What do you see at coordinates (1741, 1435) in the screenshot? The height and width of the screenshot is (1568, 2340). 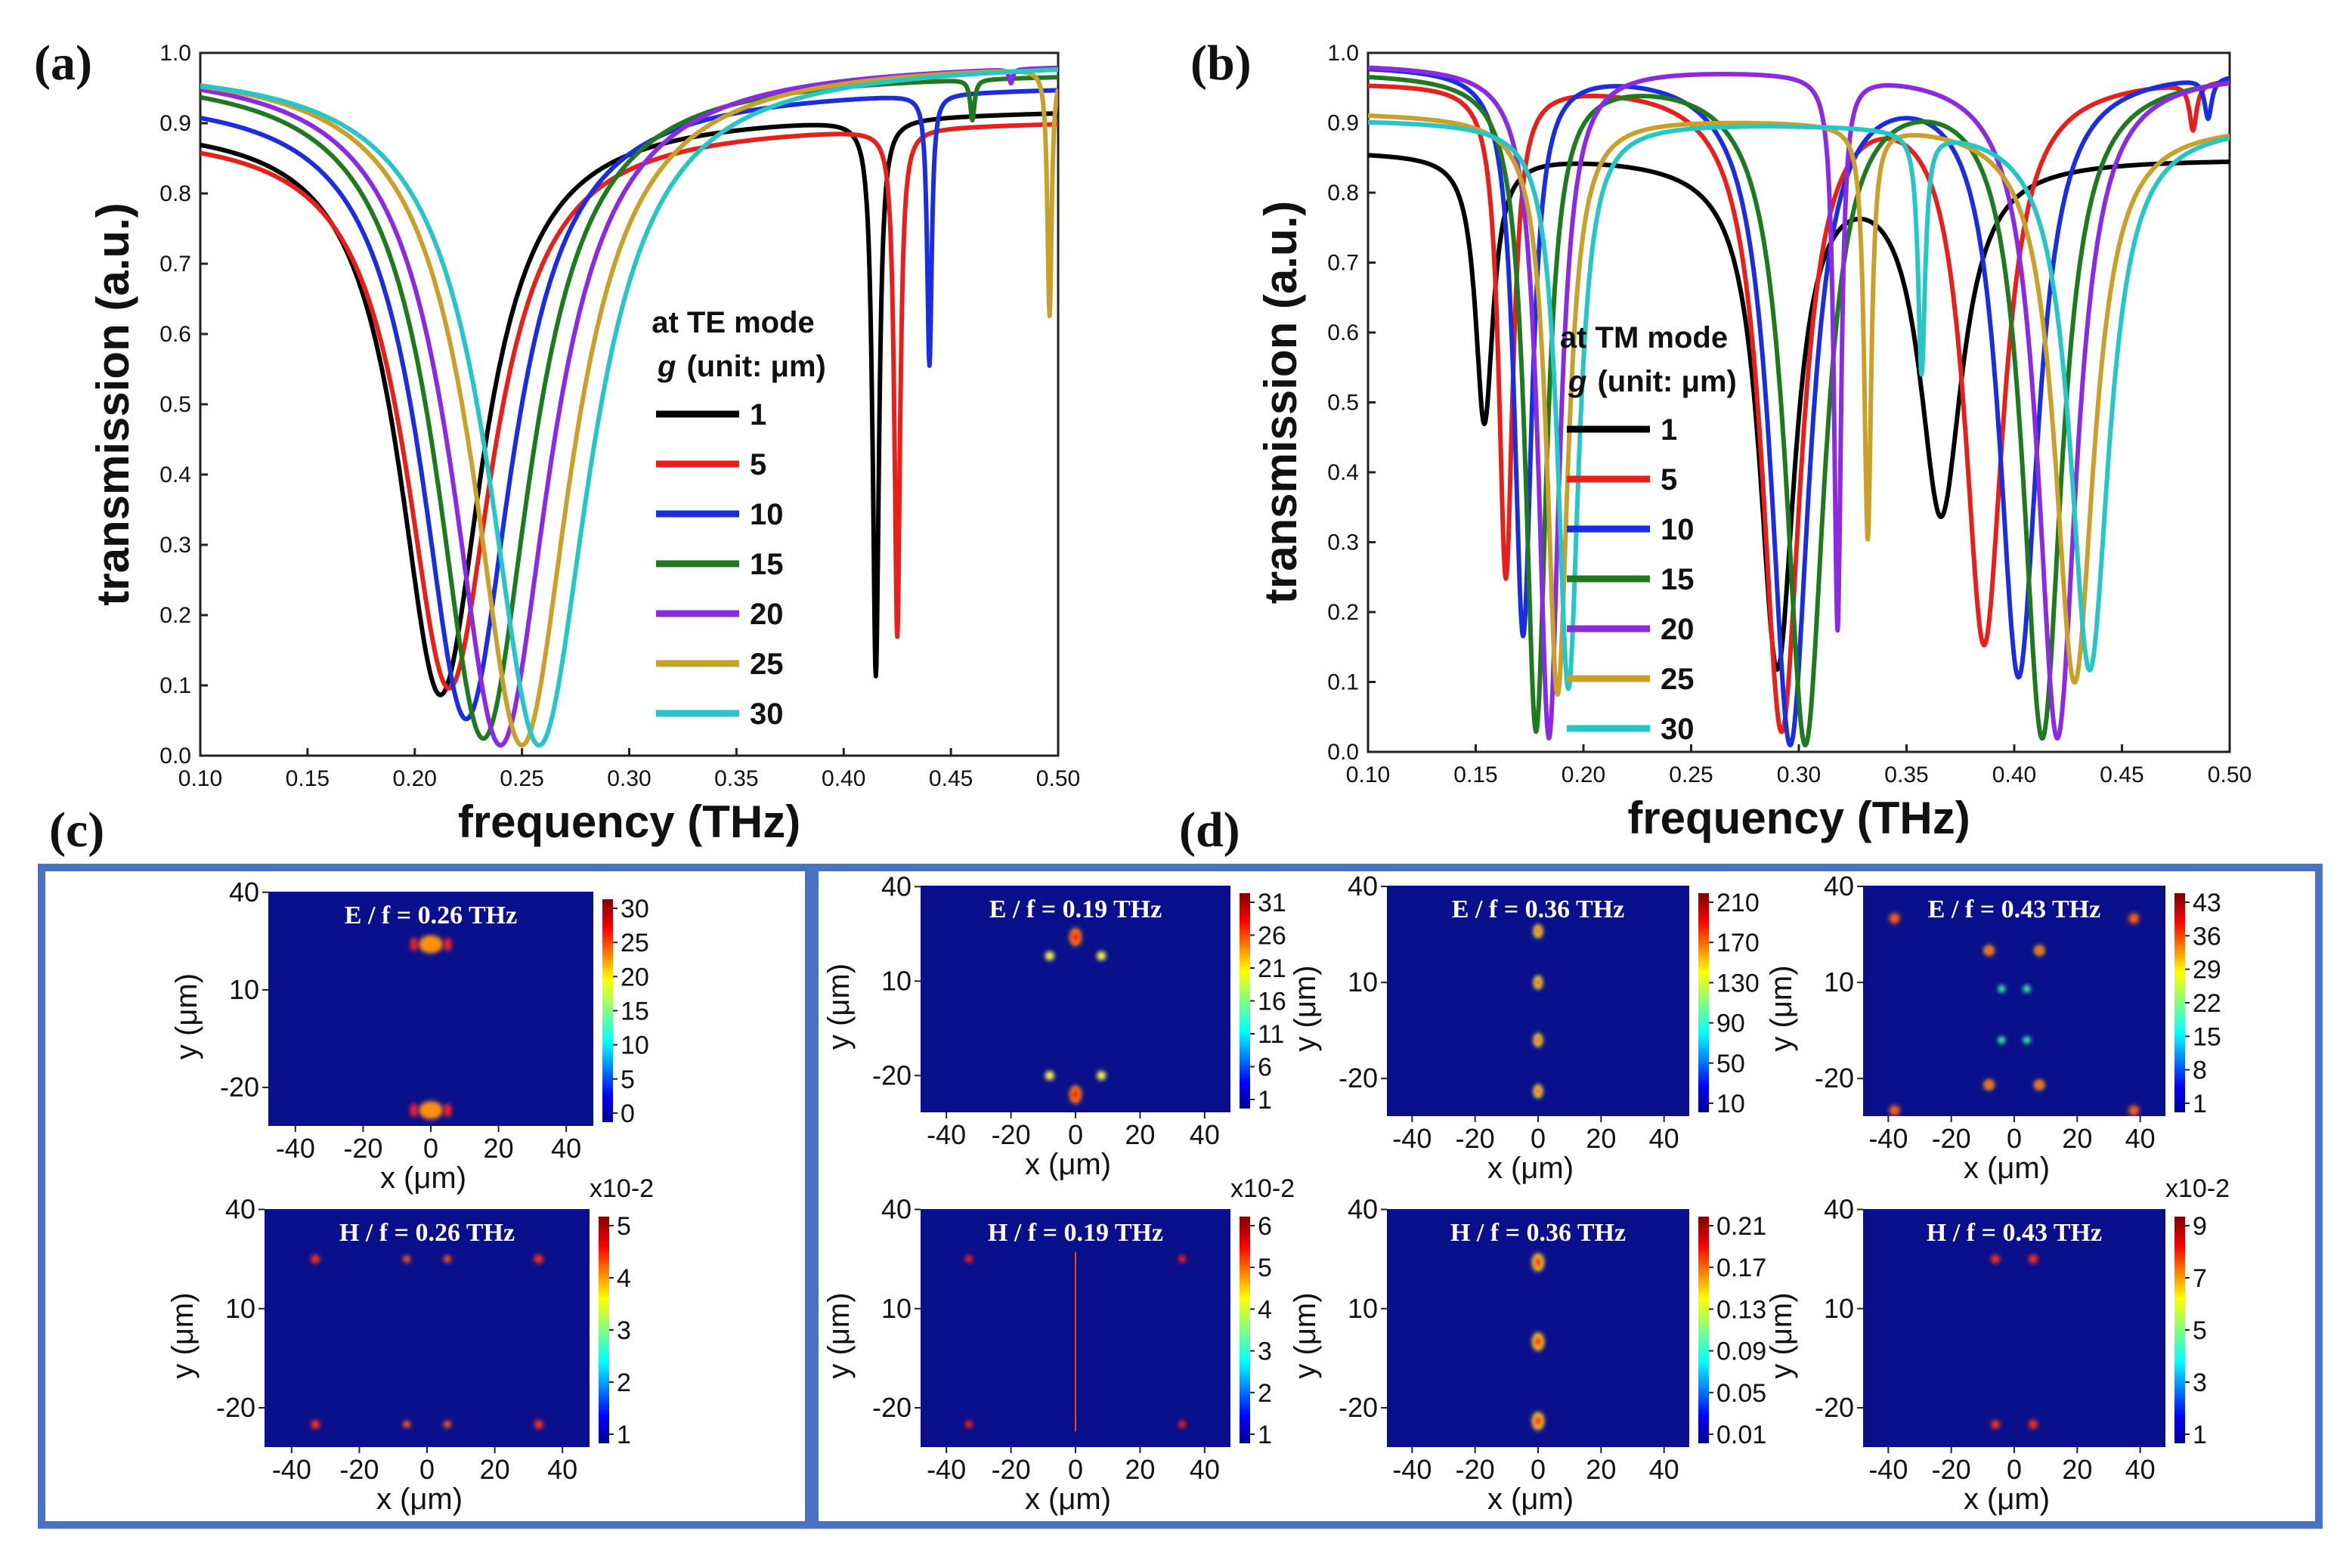 I see `colorbar-tick-label: 0.01` at bounding box center [1741, 1435].